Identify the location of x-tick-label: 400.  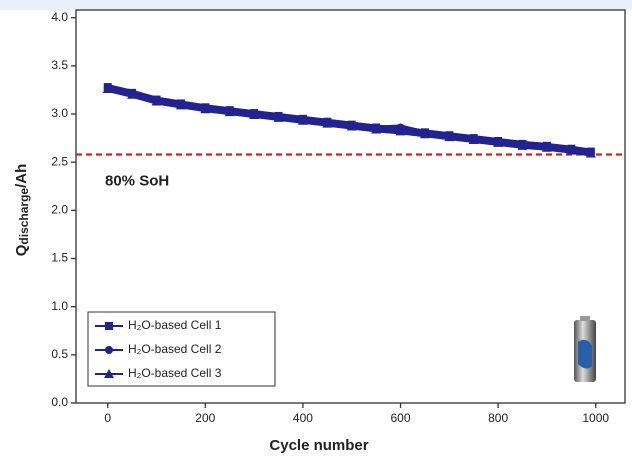
(303, 418).